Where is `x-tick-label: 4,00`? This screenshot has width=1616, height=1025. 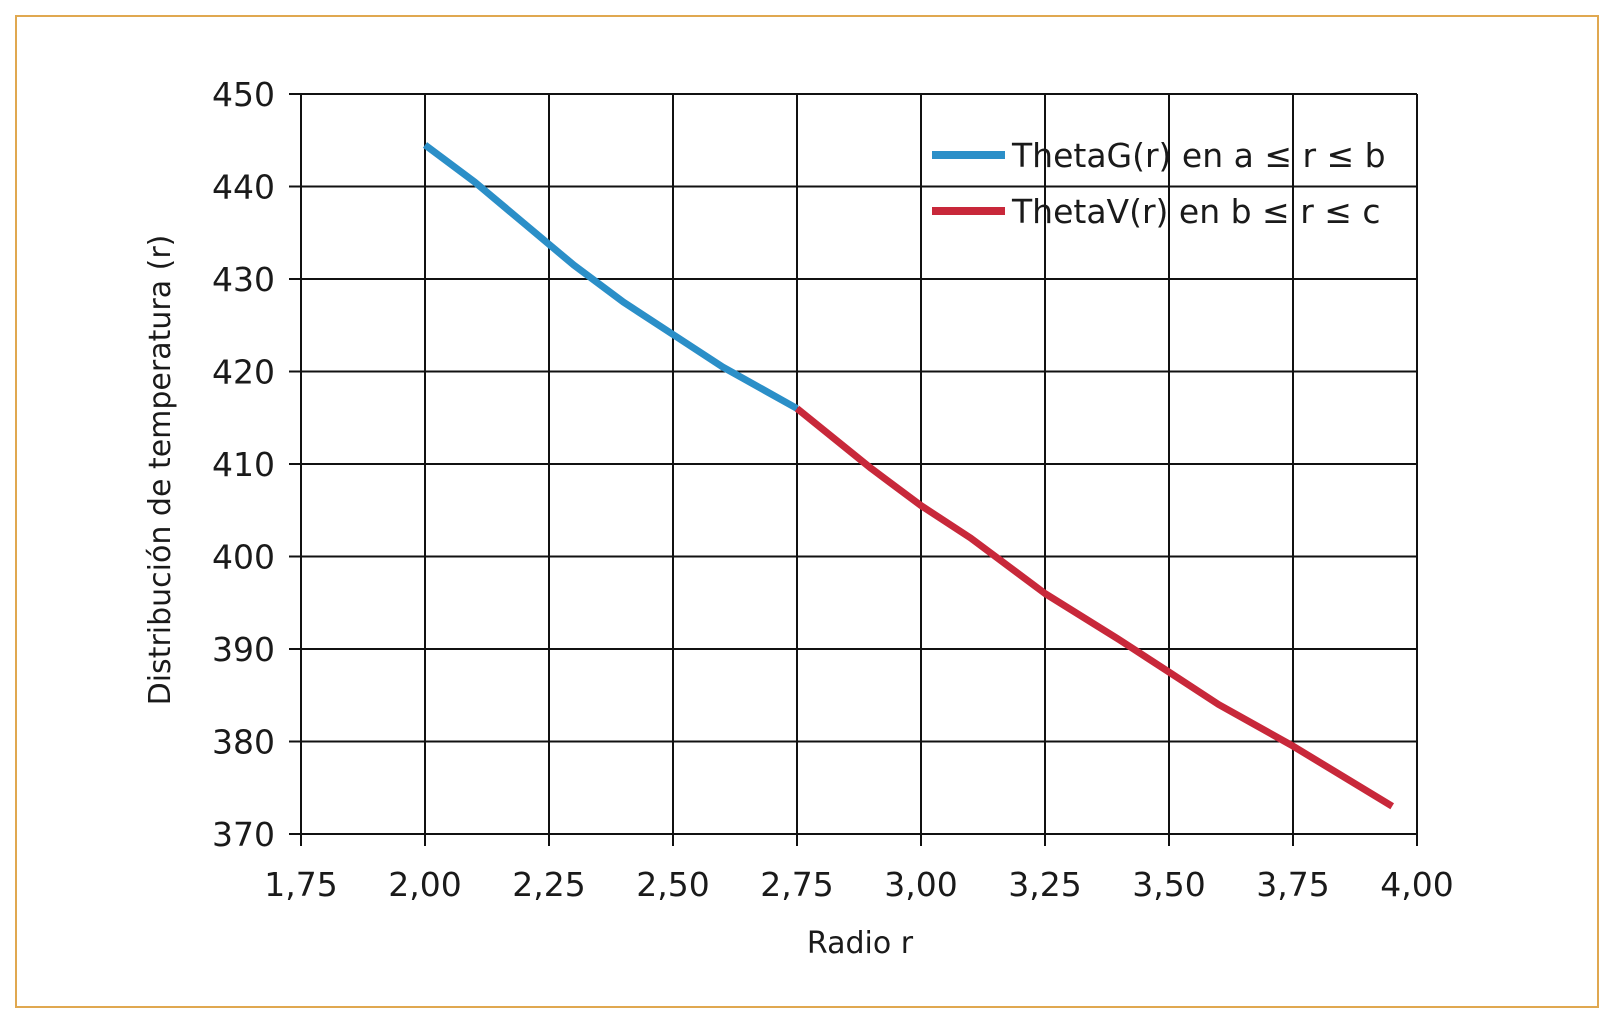
x-tick-label: 4,00 is located at coordinates (1416, 884).